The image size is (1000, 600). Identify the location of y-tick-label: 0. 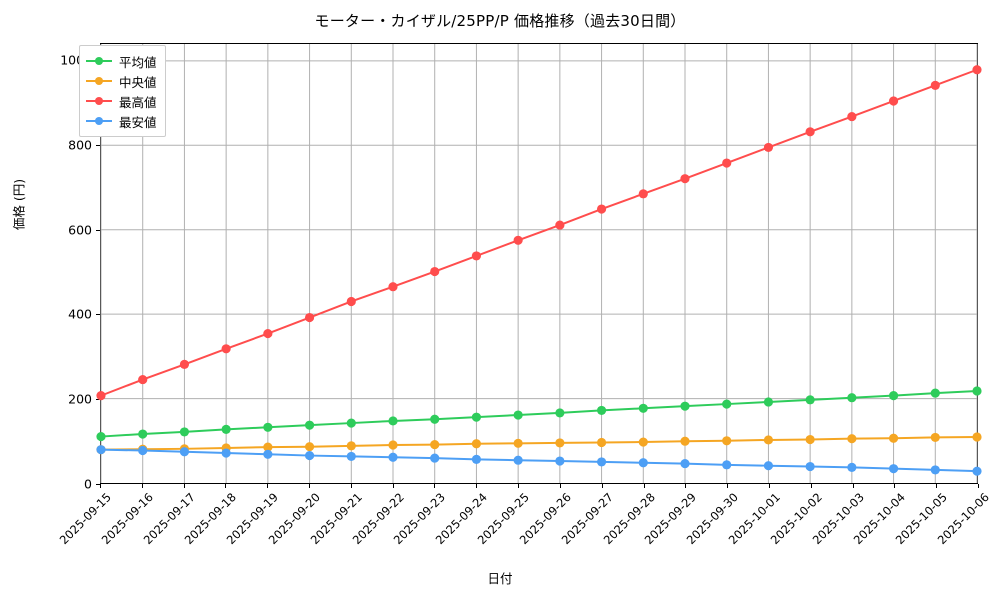
(88, 484).